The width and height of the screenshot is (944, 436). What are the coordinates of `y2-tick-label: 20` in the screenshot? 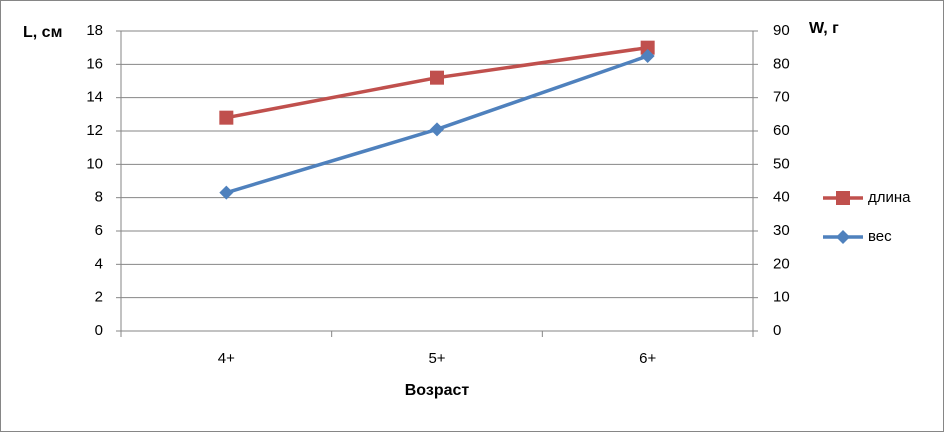 It's located at (781, 263).